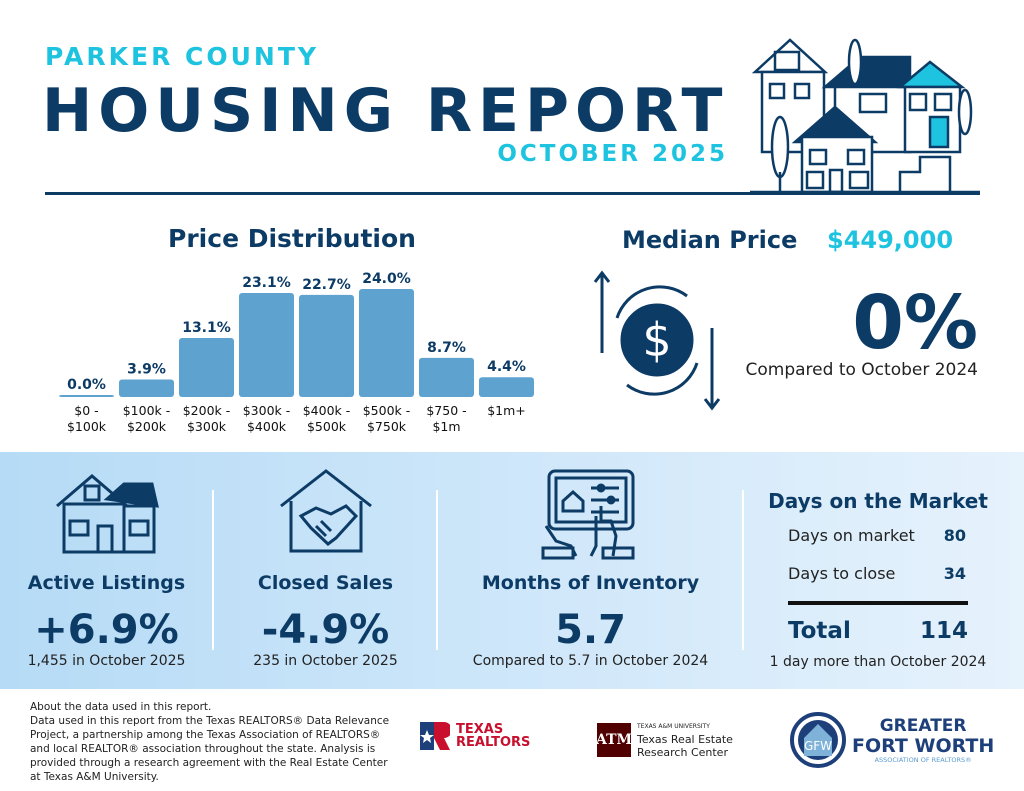 This screenshot has width=1024, height=791. What do you see at coordinates (327, 426) in the screenshot?
I see `category-label: $500k` at bounding box center [327, 426].